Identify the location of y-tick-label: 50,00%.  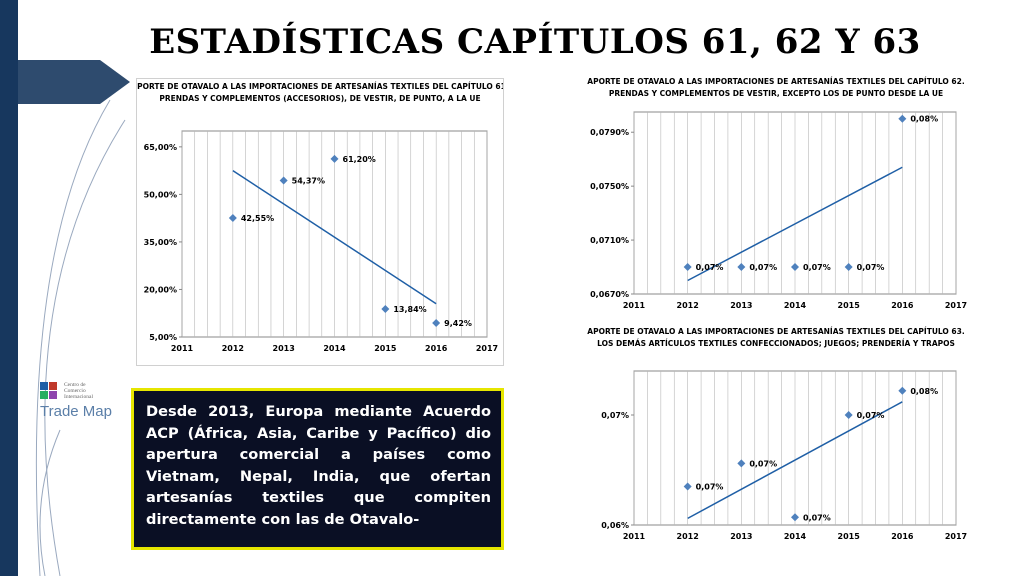
(160, 194).